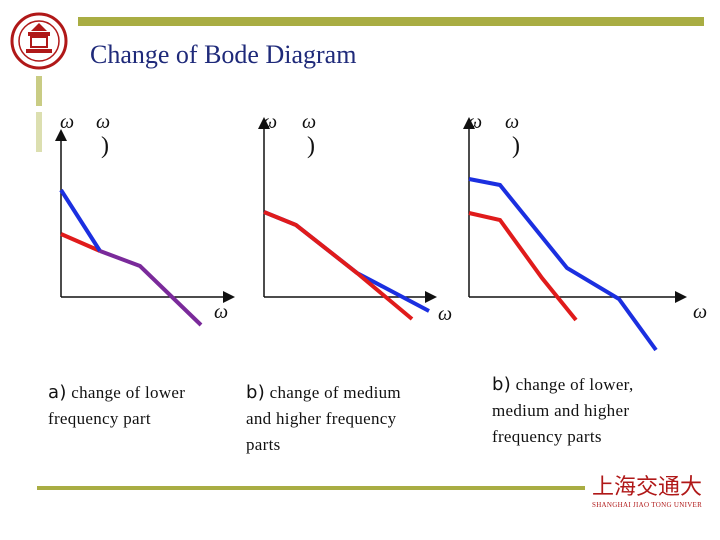 This screenshot has width=720, height=540. I want to click on footer-logo-cn: 上海交通大學, so click(647, 487).